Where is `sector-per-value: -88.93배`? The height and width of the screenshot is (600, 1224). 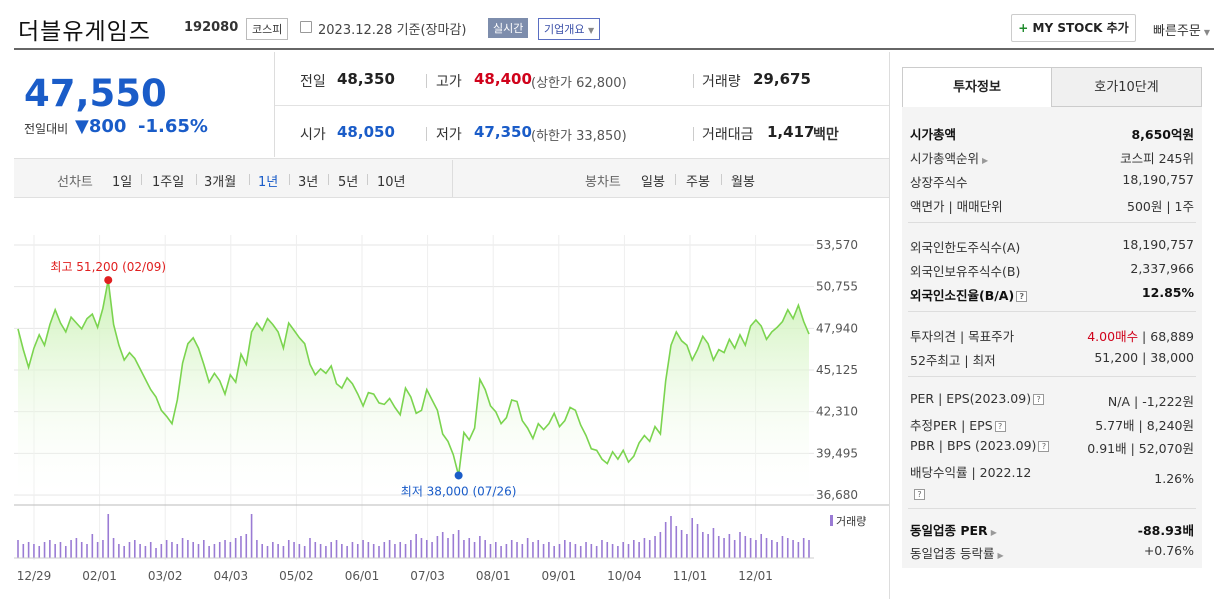
sector-per-value: -88.93배 is located at coordinates (1165, 530).